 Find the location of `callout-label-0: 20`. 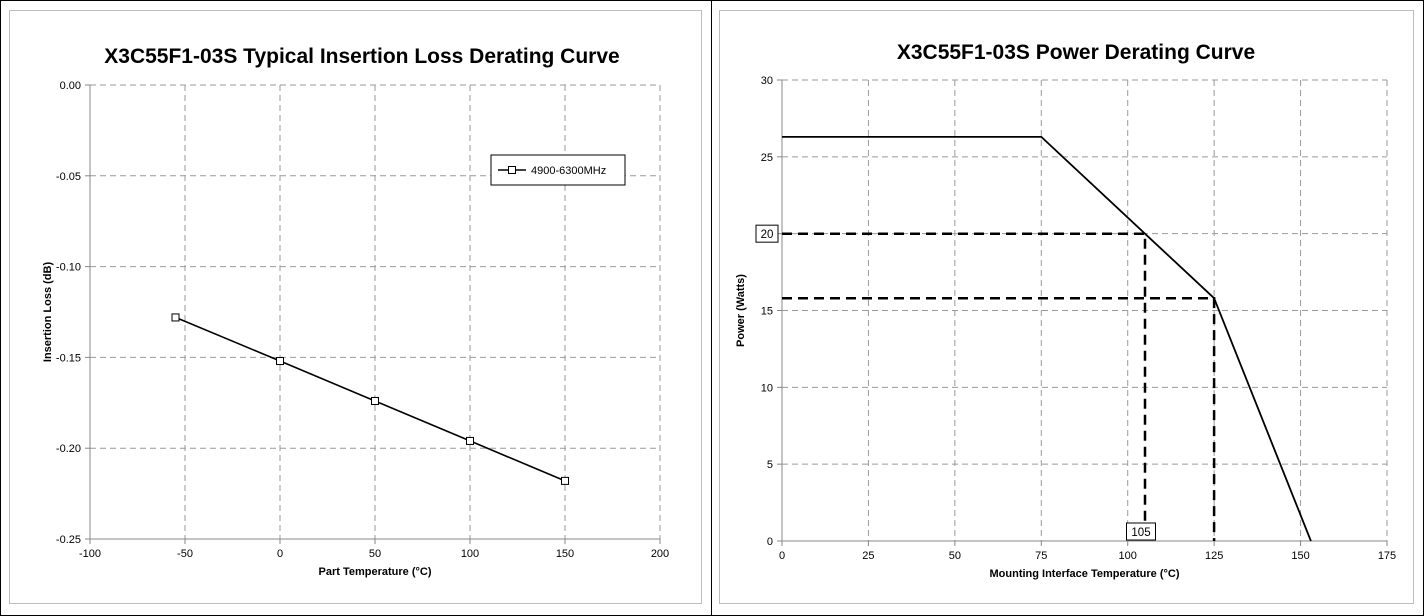

callout-label-0: 20 is located at coordinates (767, 235).